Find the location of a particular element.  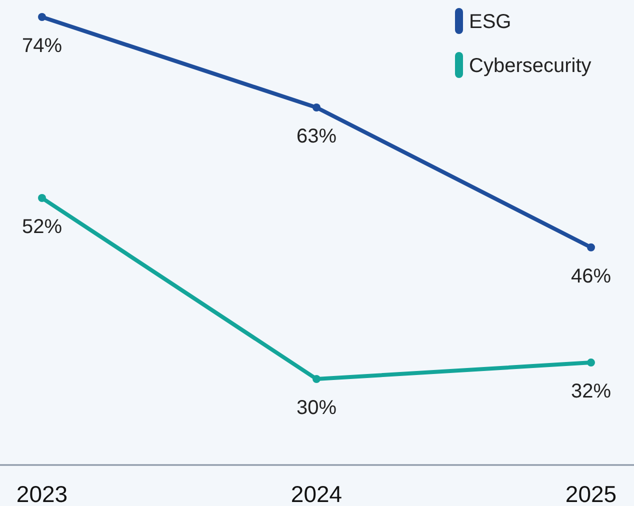

data-label: 32% is located at coordinates (591, 391).